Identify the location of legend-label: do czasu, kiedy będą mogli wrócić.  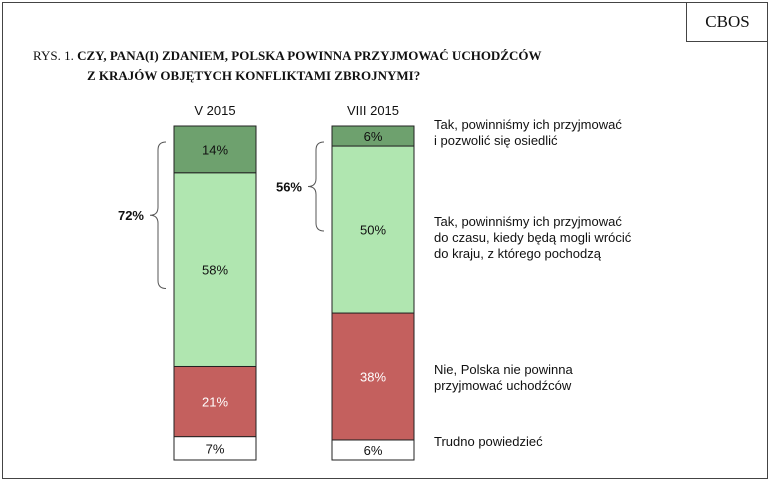
(533, 237).